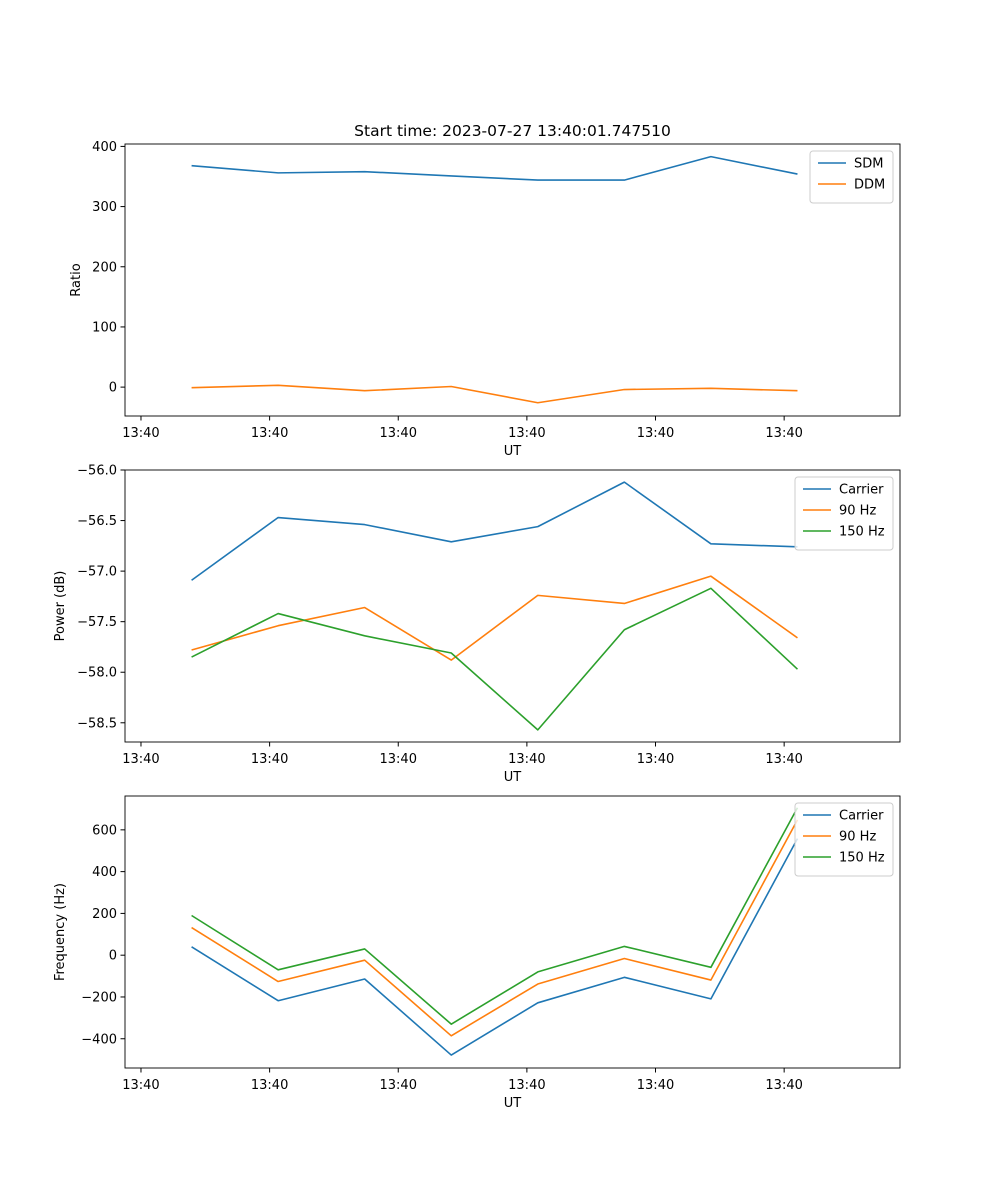  What do you see at coordinates (99, 997) in the screenshot?
I see `y-tick-label: −200` at bounding box center [99, 997].